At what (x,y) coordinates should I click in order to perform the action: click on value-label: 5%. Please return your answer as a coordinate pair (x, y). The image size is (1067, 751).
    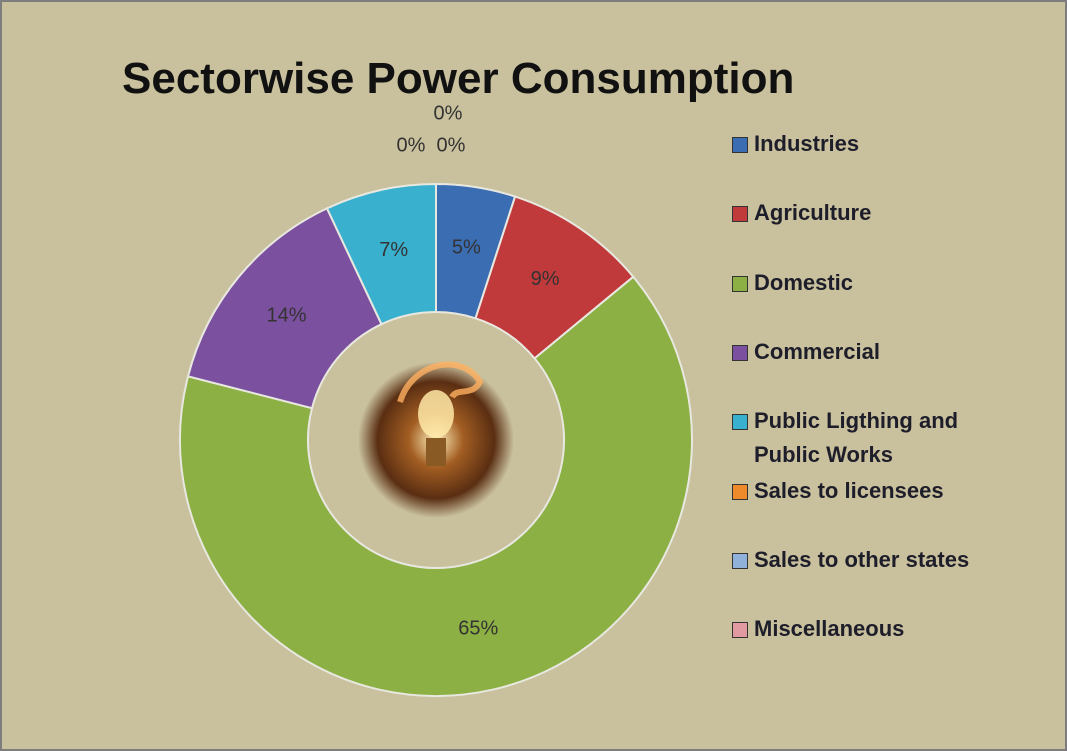
    Looking at the image, I should click on (466, 248).